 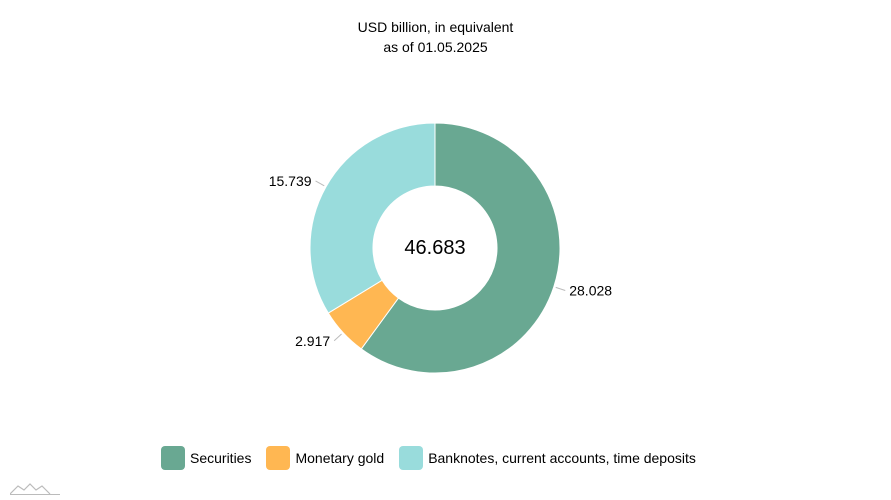 What do you see at coordinates (435, 47) in the screenshot?
I see `chart-subtitle: as of 01.05.2025` at bounding box center [435, 47].